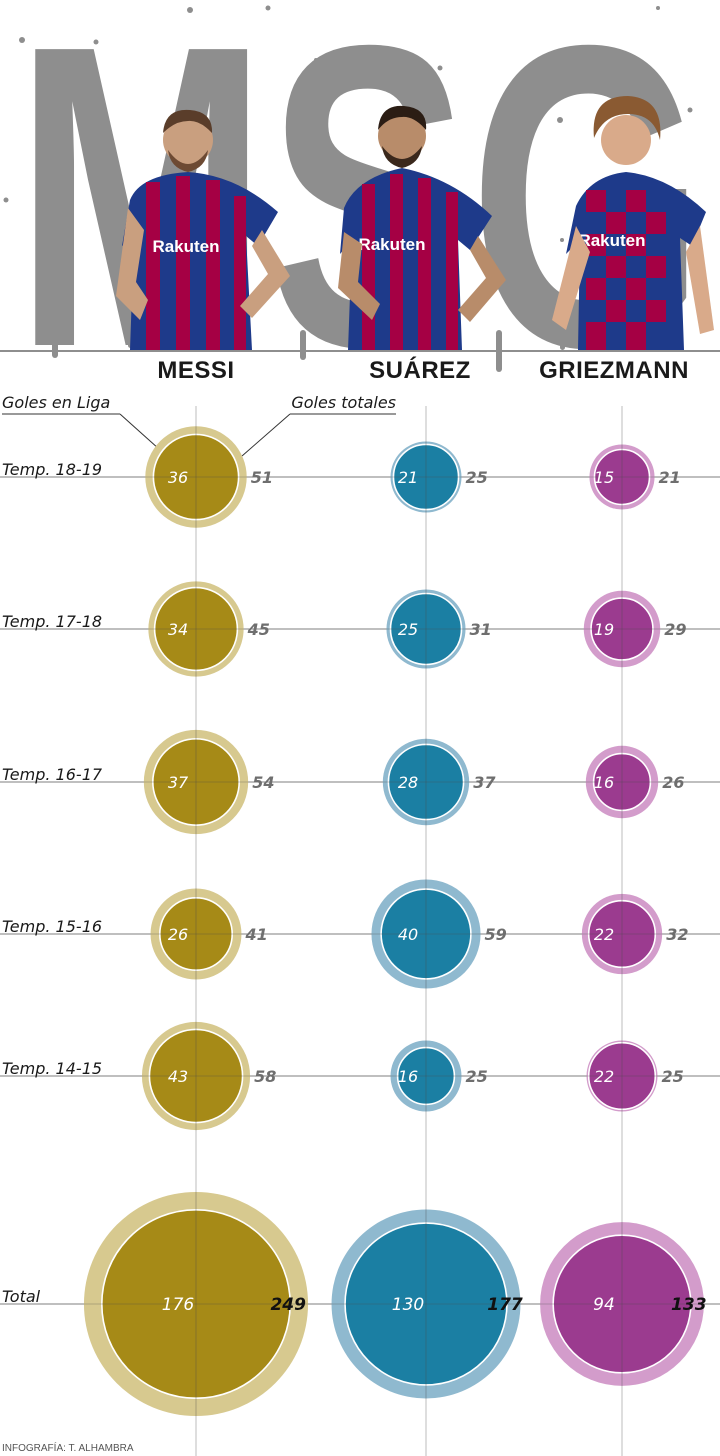 This screenshot has width=720, height=1456. What do you see at coordinates (481, 629) in the screenshot?
I see `value-total-suarez: 31` at bounding box center [481, 629].